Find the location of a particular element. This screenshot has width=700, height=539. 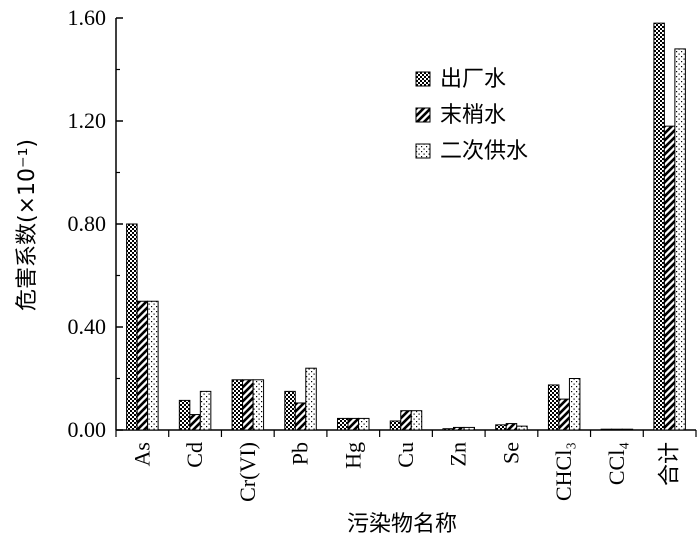

category-label: Cr(VI) is located at coordinates (247, 472).